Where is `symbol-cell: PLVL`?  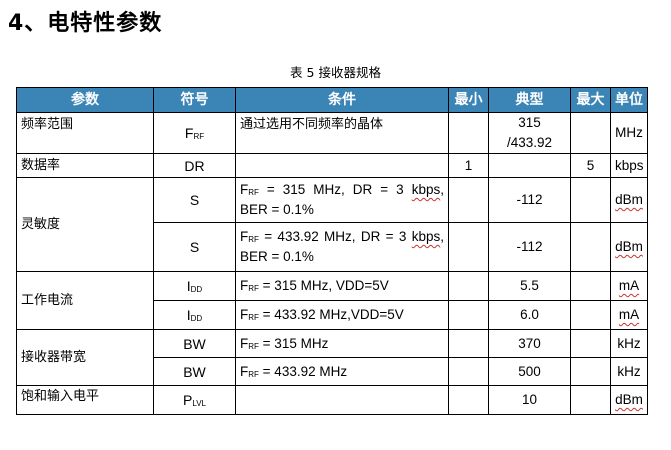
symbol-cell: PLVL is located at coordinates (194, 400).